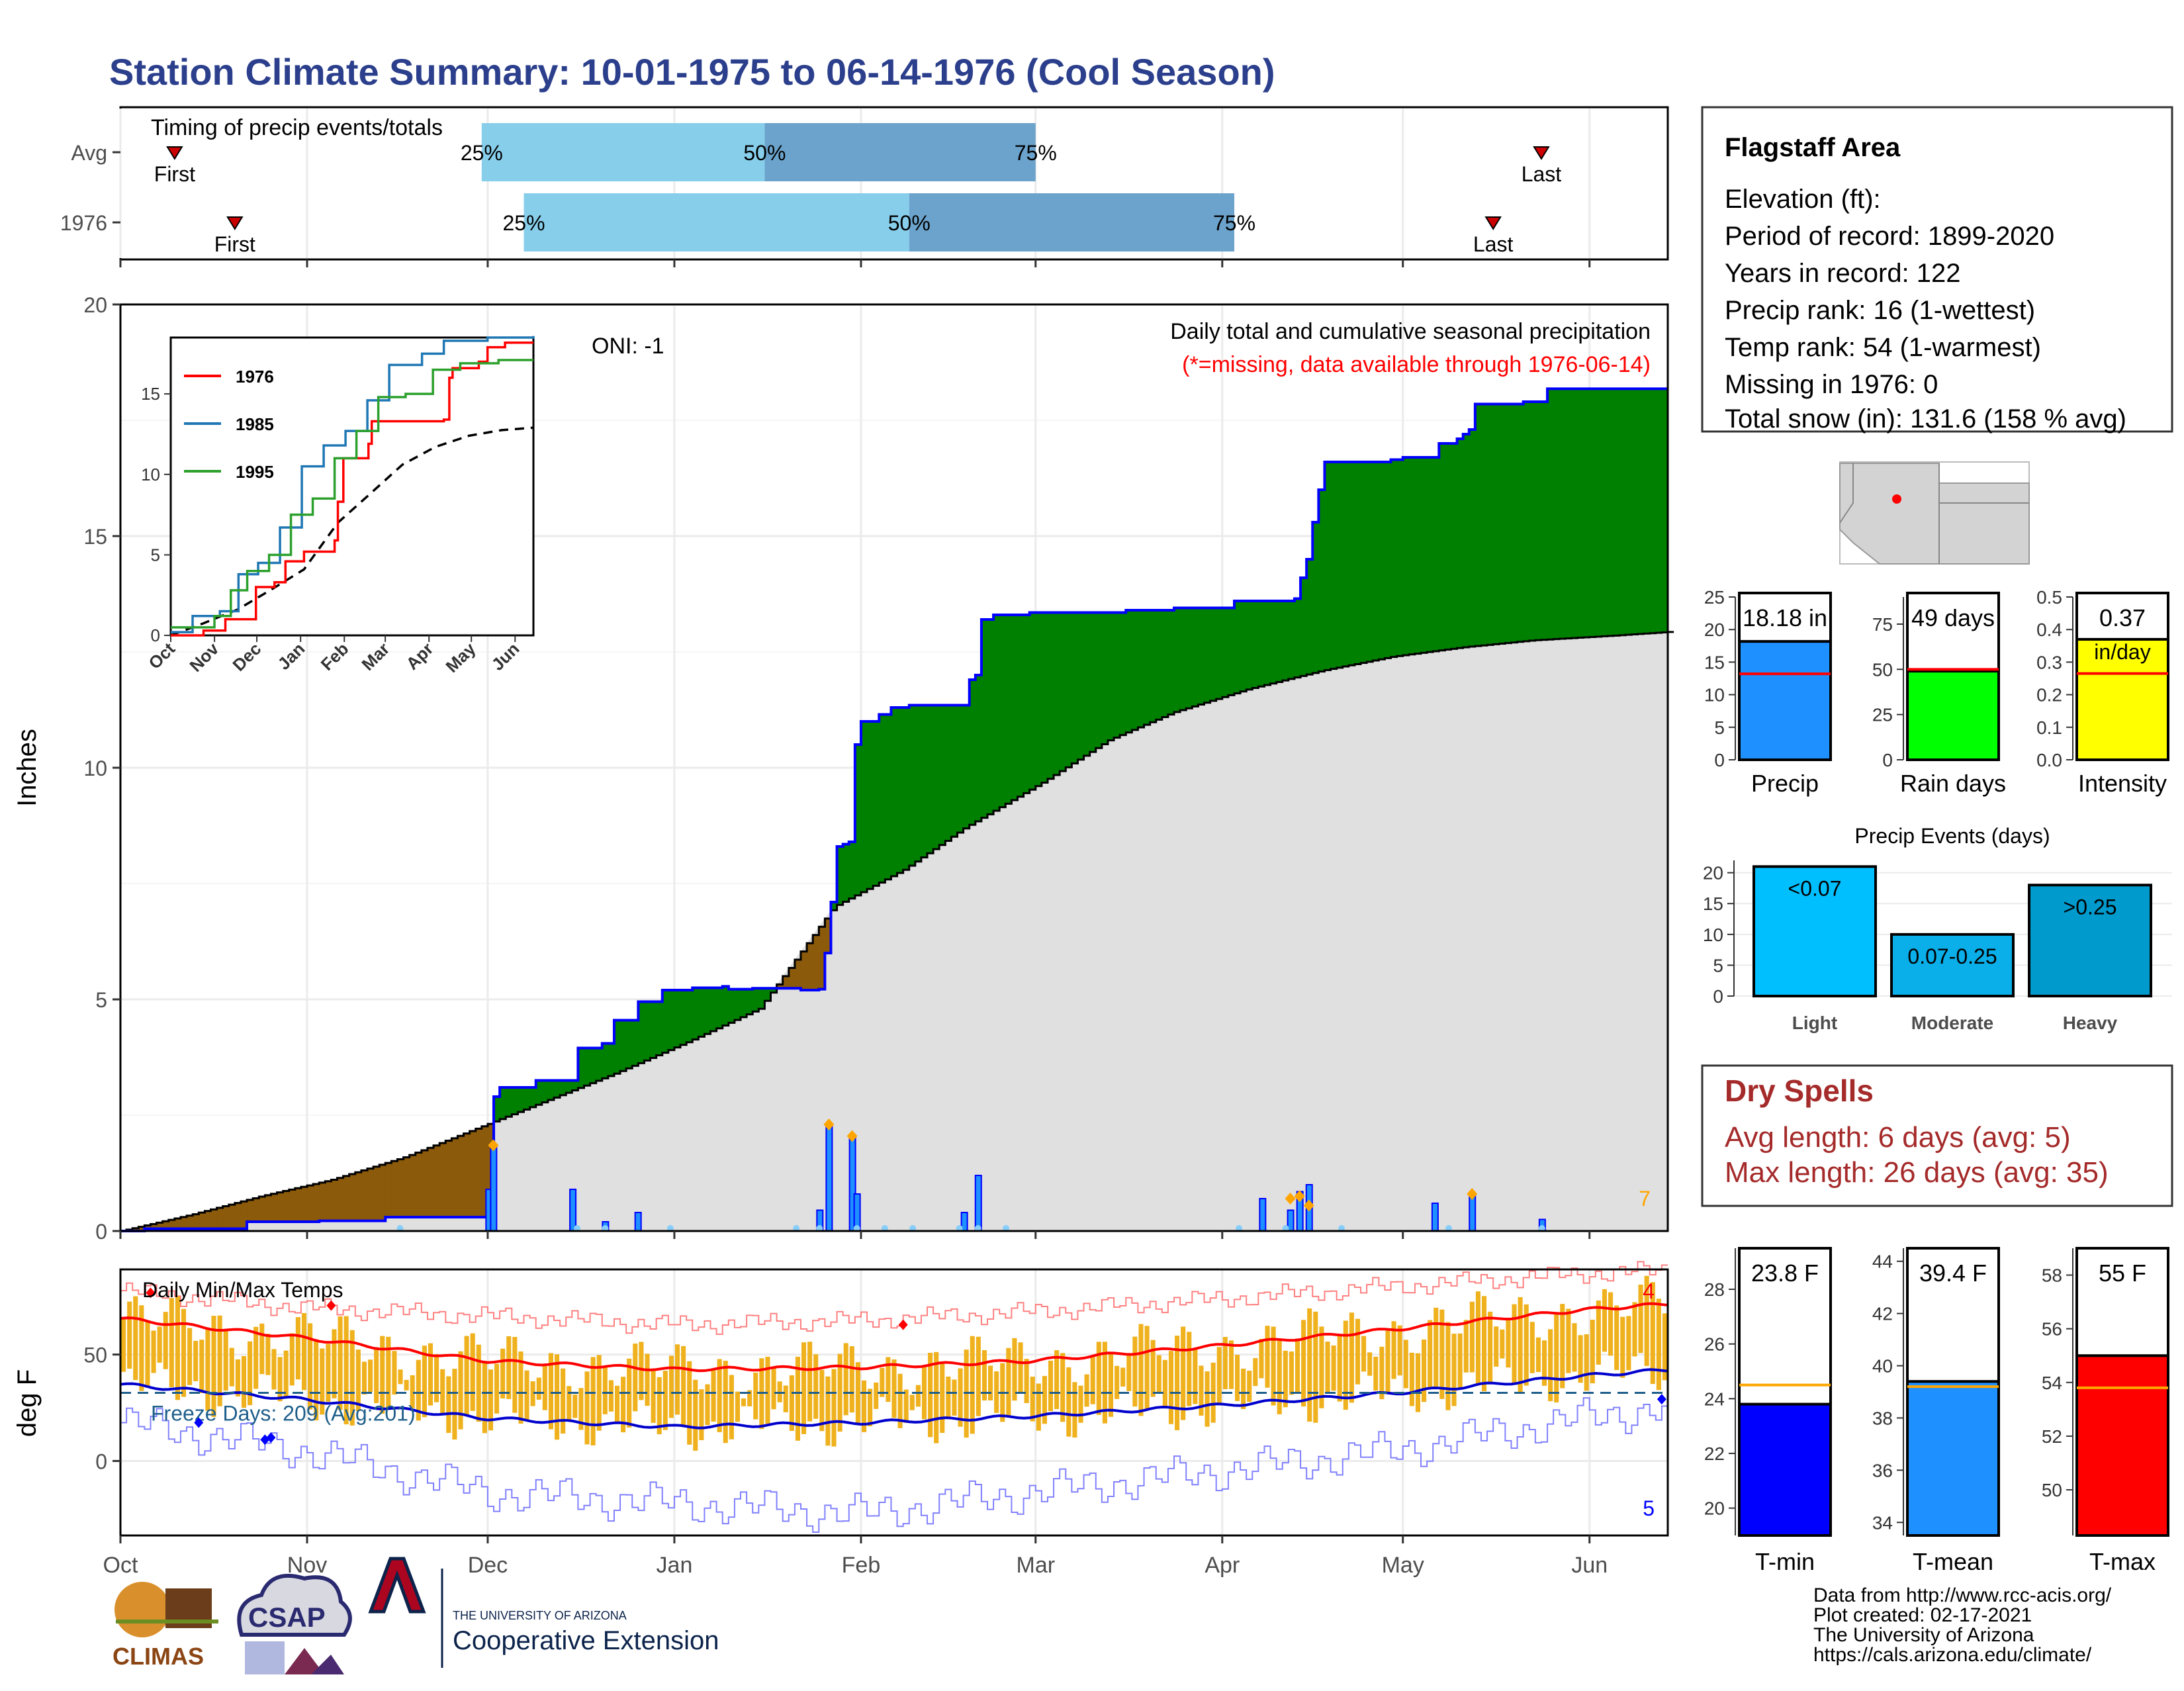  I want to click on ua-logo-small: THE UNIVERSITY OF ARIZONA, so click(540, 1615).